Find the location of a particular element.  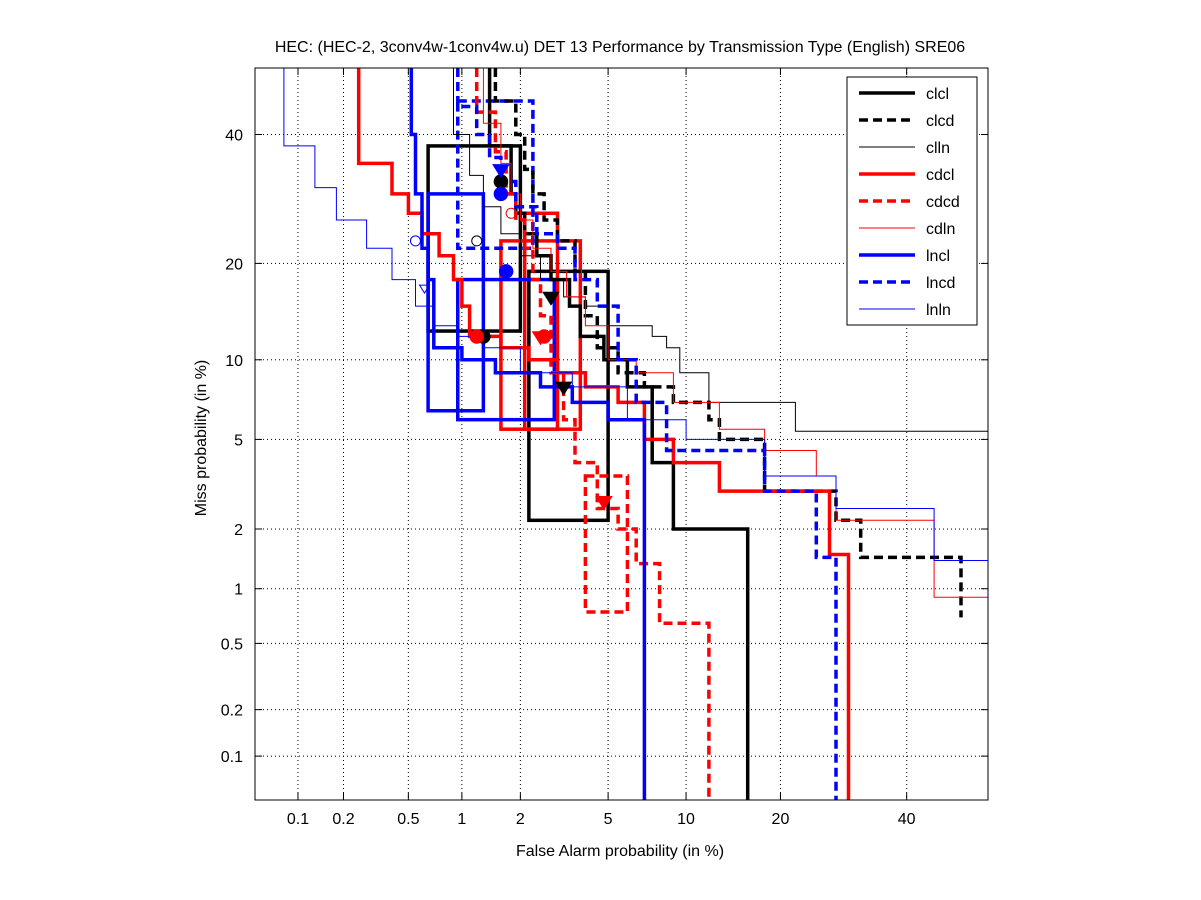

step-box-cdcl is located at coordinates (541, 321).